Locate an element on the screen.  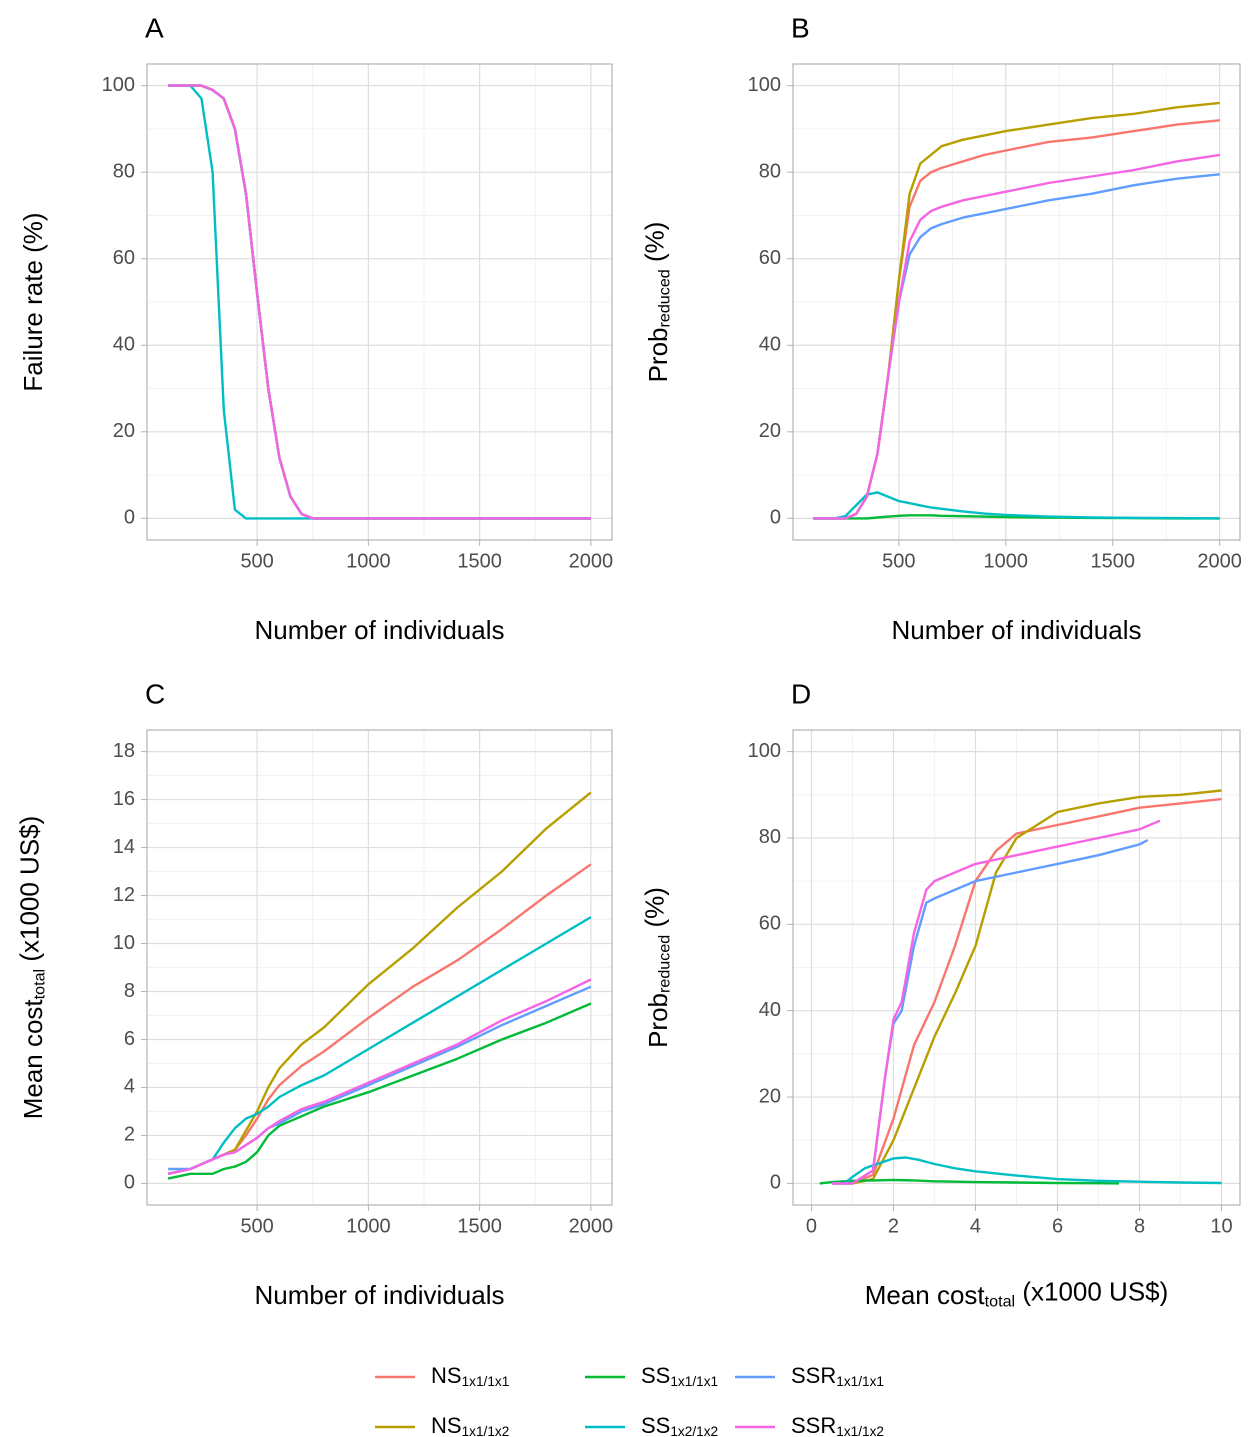
x-tick-label: 0 is located at coordinates (811, 1226).